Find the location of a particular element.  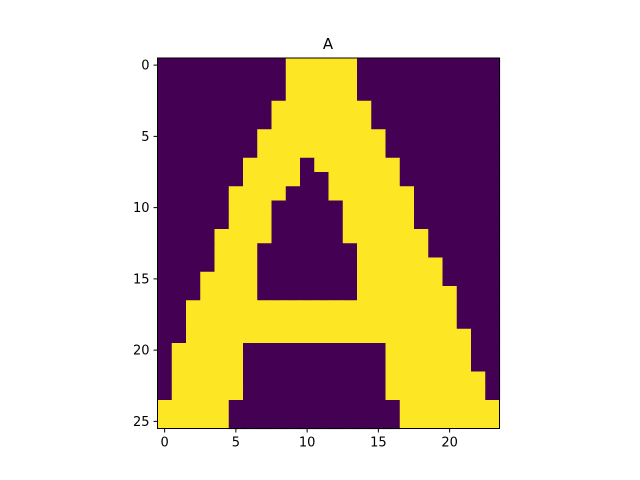

chart-title: A is located at coordinates (328, 44).